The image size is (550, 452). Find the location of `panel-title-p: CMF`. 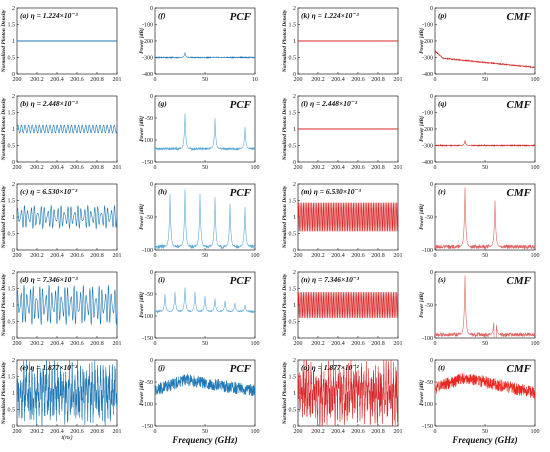

panel-title-p: CMF is located at coordinates (519, 17).